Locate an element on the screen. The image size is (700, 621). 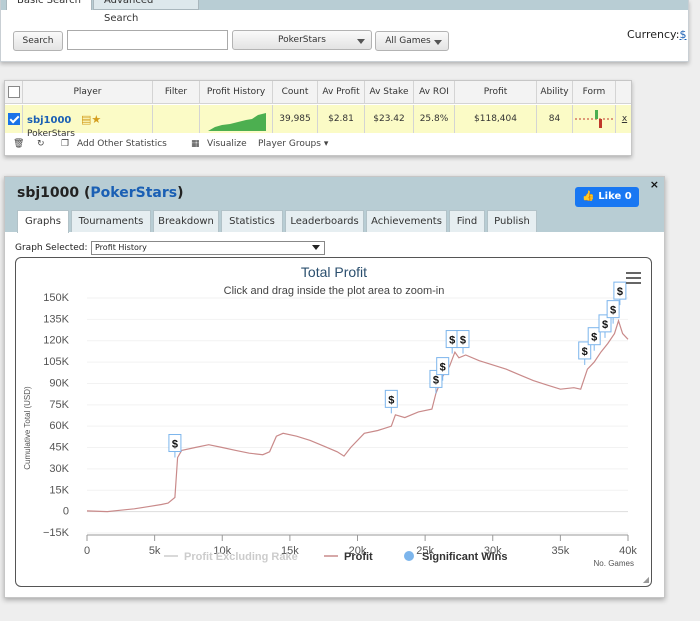
column-header-ability: Ability is located at coordinates (555, 92).